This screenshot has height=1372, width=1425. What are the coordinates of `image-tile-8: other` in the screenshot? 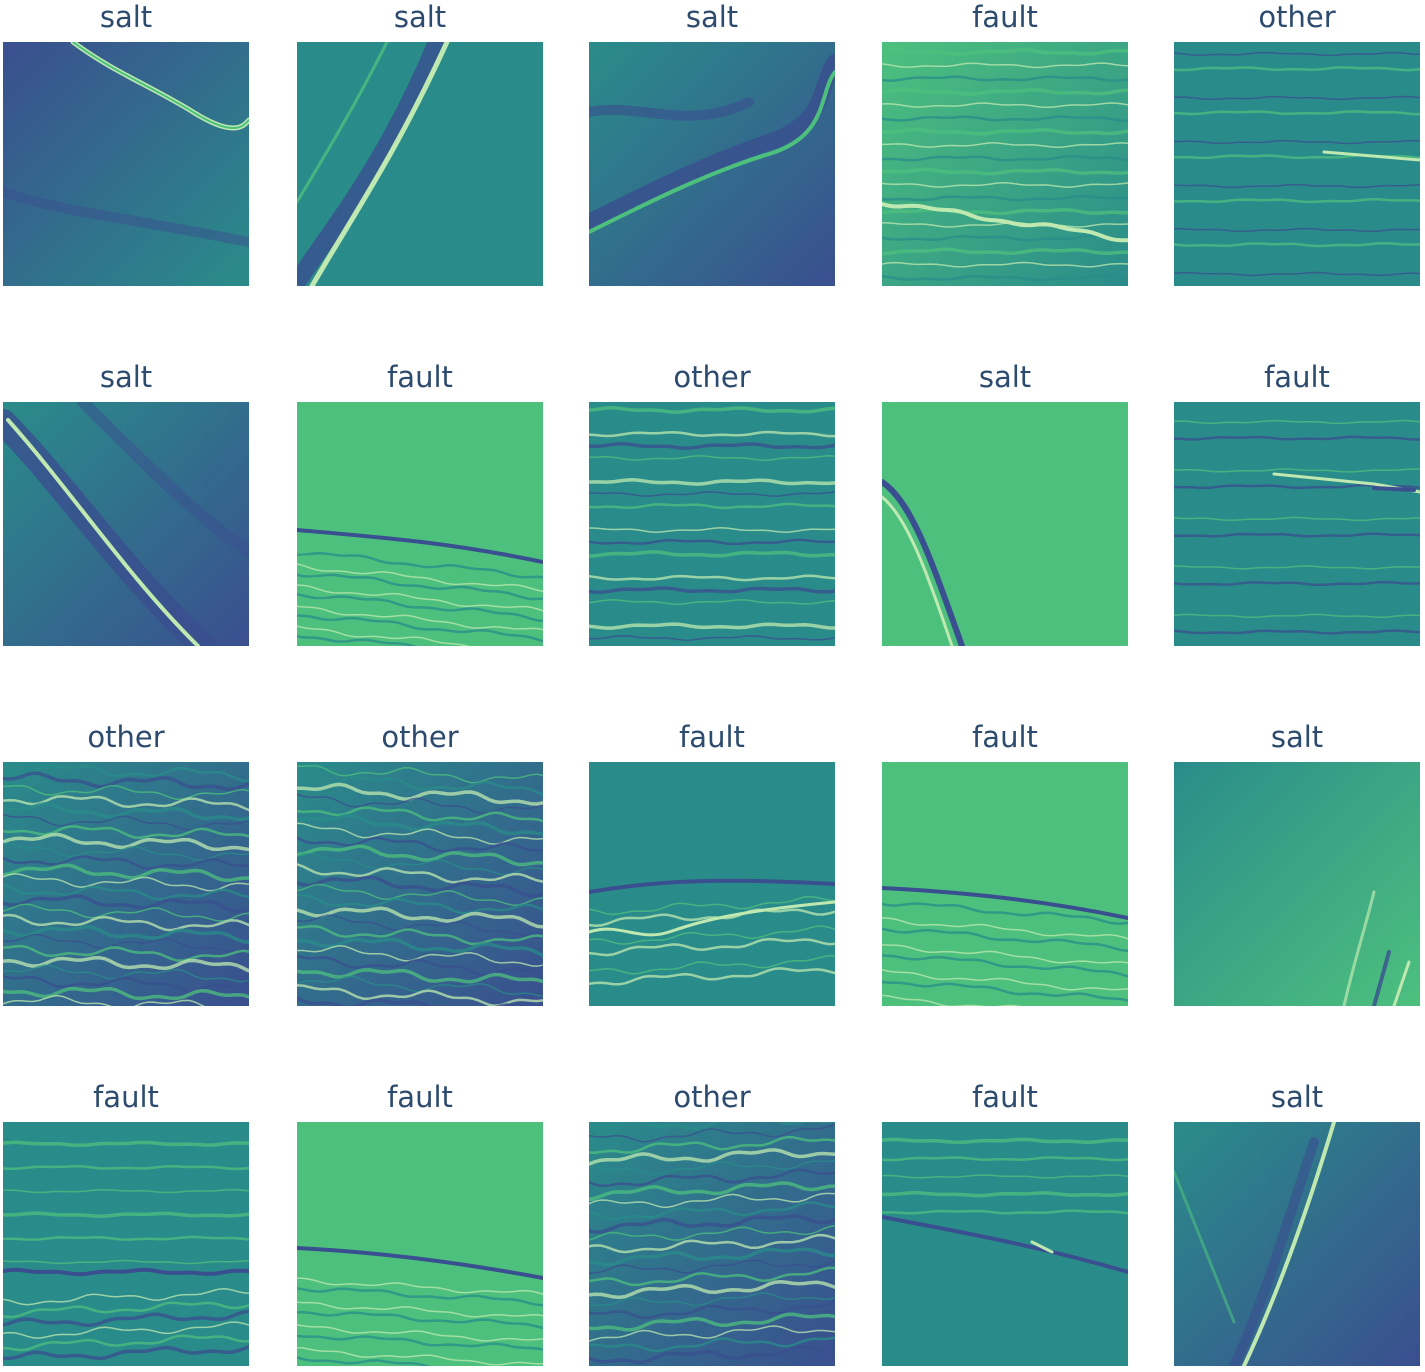 It's located at (712, 505).